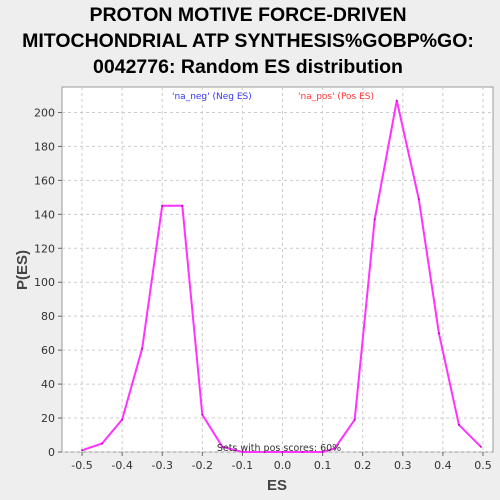 Image resolution: width=500 pixels, height=500 pixels. I want to click on y-tick-label: 160, so click(44, 180).